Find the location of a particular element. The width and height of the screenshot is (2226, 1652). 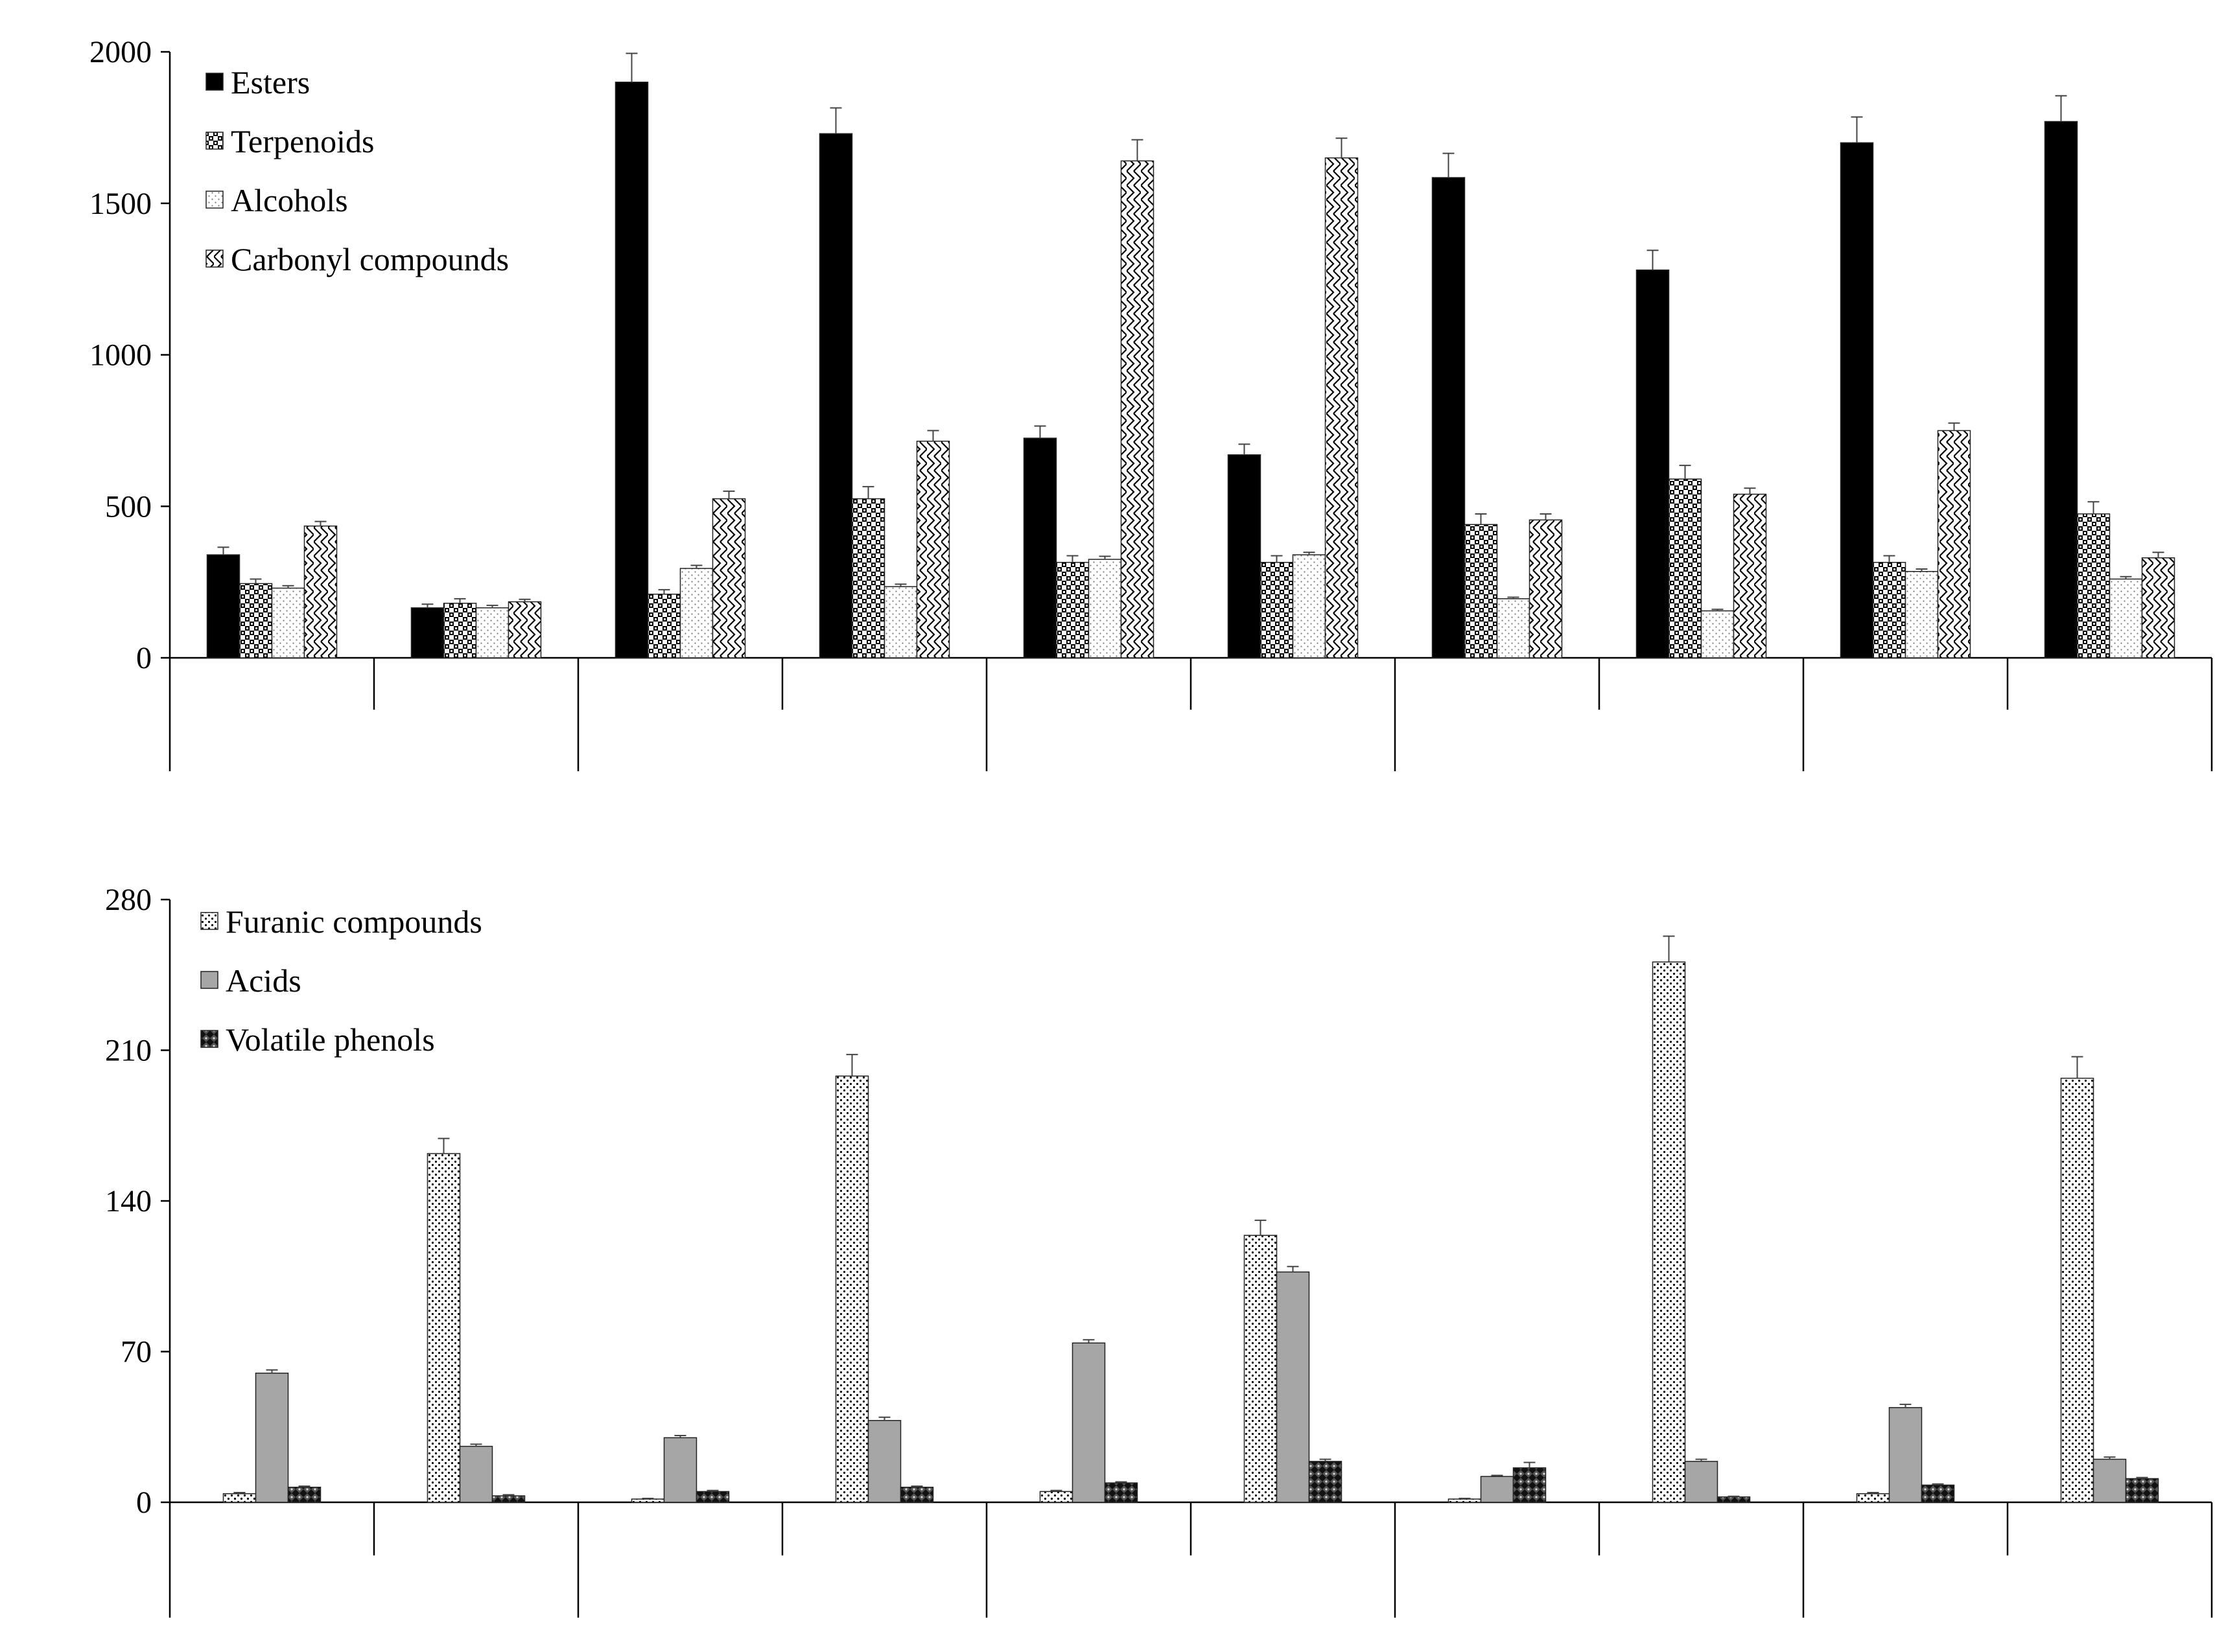

legend-label-volatile-phenols: Volatile phenols is located at coordinates (330, 1039).